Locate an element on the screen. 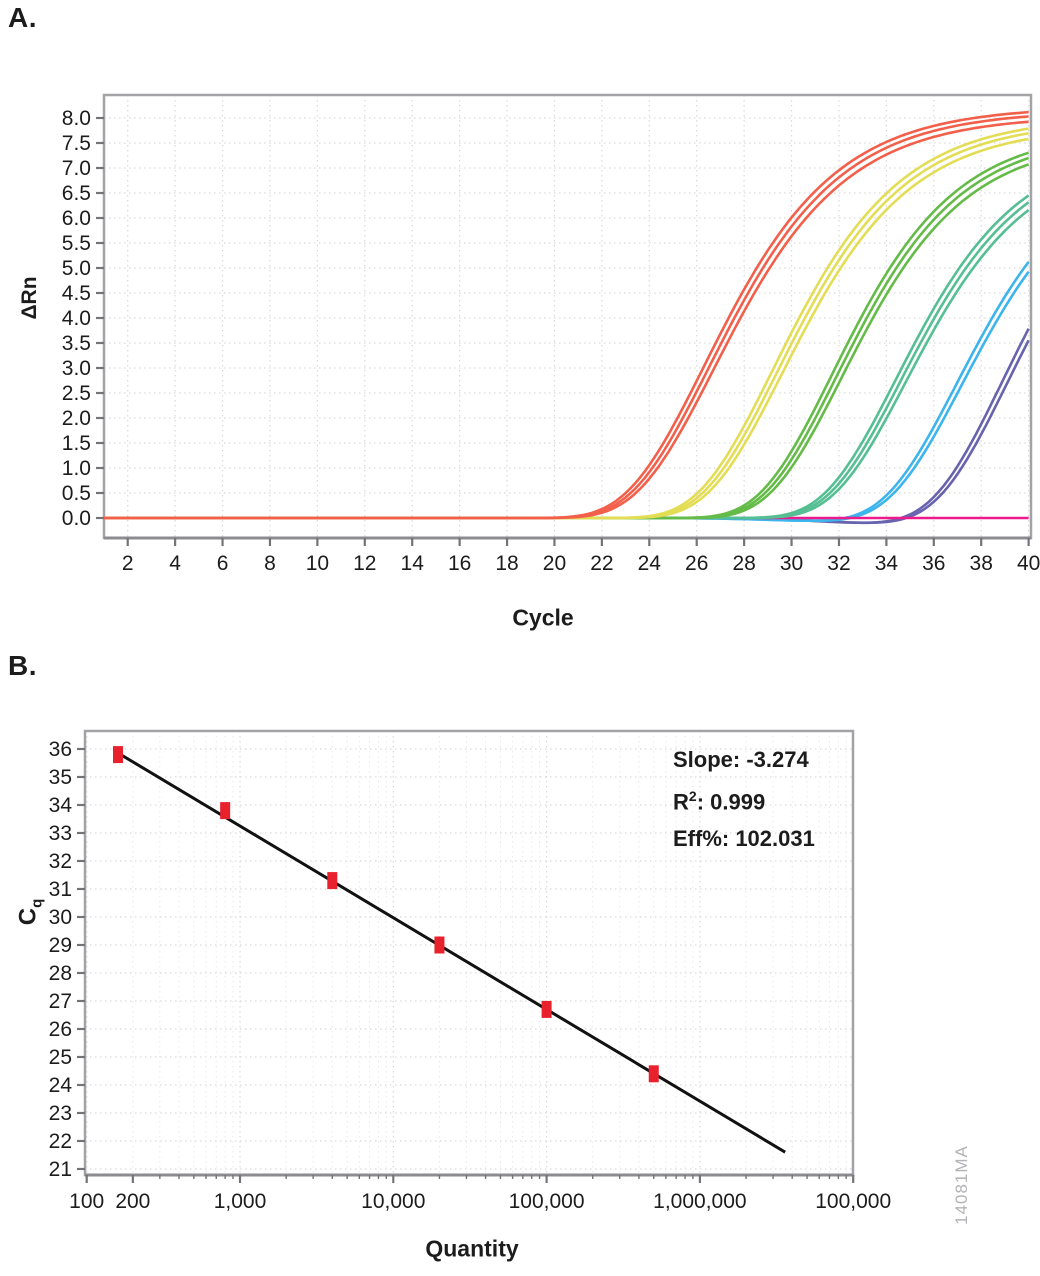 Image resolution: width=1040 pixels, height=1276 pixels. panel-a-x-tick-label: 32 is located at coordinates (838, 563).